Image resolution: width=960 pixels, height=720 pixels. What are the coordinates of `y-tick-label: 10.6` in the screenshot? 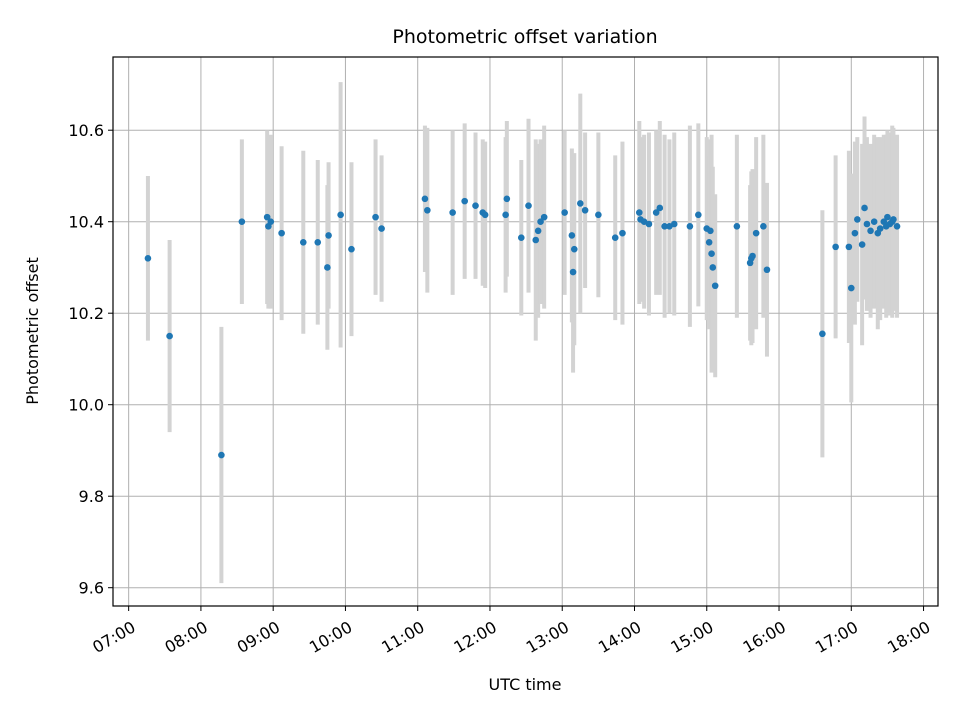 It's located at (86, 130).